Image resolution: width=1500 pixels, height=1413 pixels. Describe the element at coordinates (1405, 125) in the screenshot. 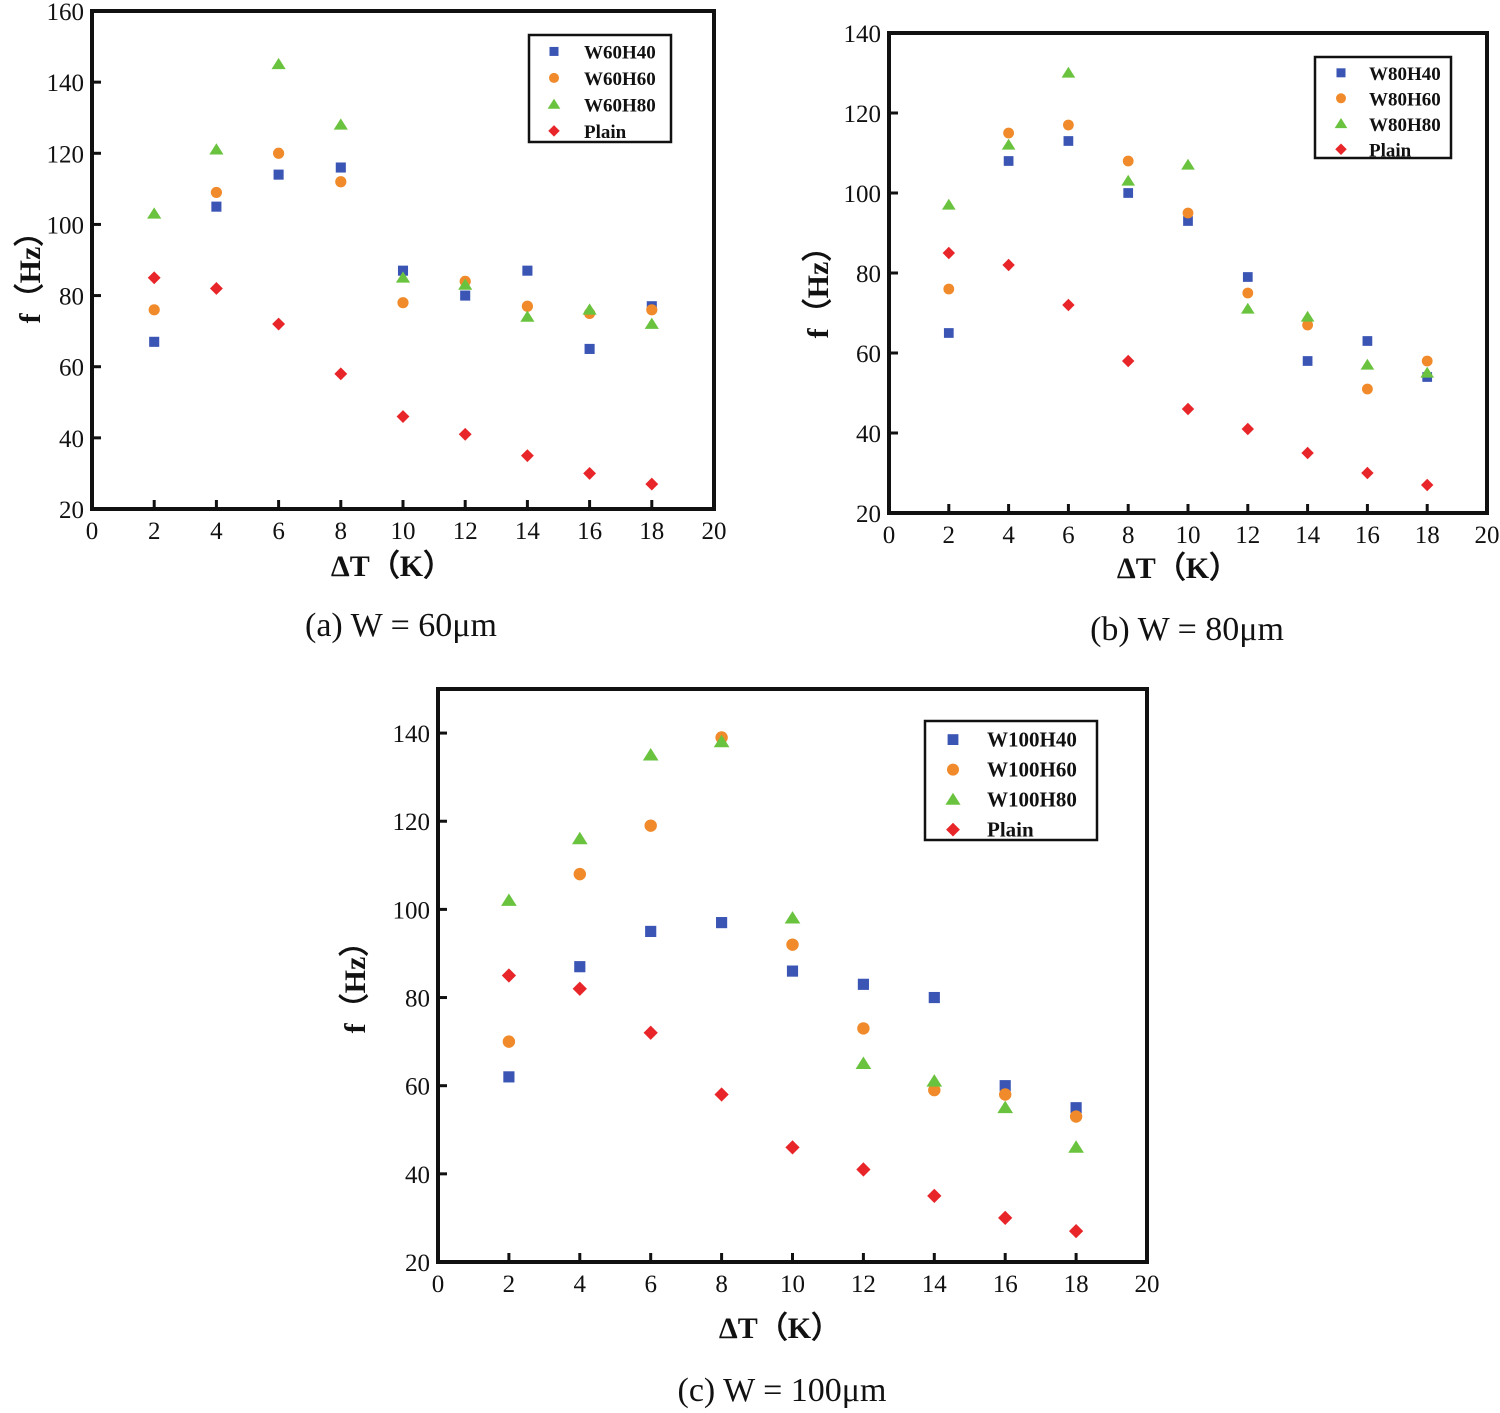

I see `legend-label: W80H80` at that location.